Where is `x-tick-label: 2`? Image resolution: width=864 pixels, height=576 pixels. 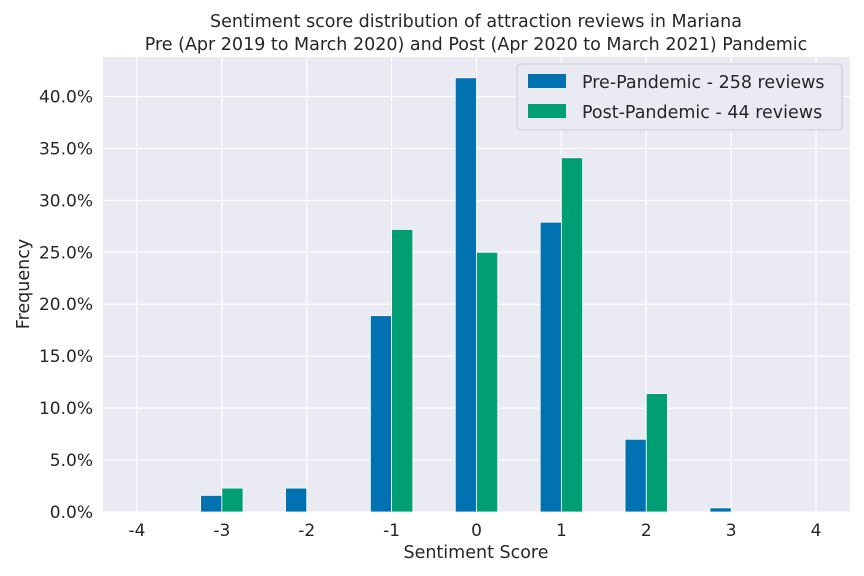
x-tick-label: 2 is located at coordinates (646, 531).